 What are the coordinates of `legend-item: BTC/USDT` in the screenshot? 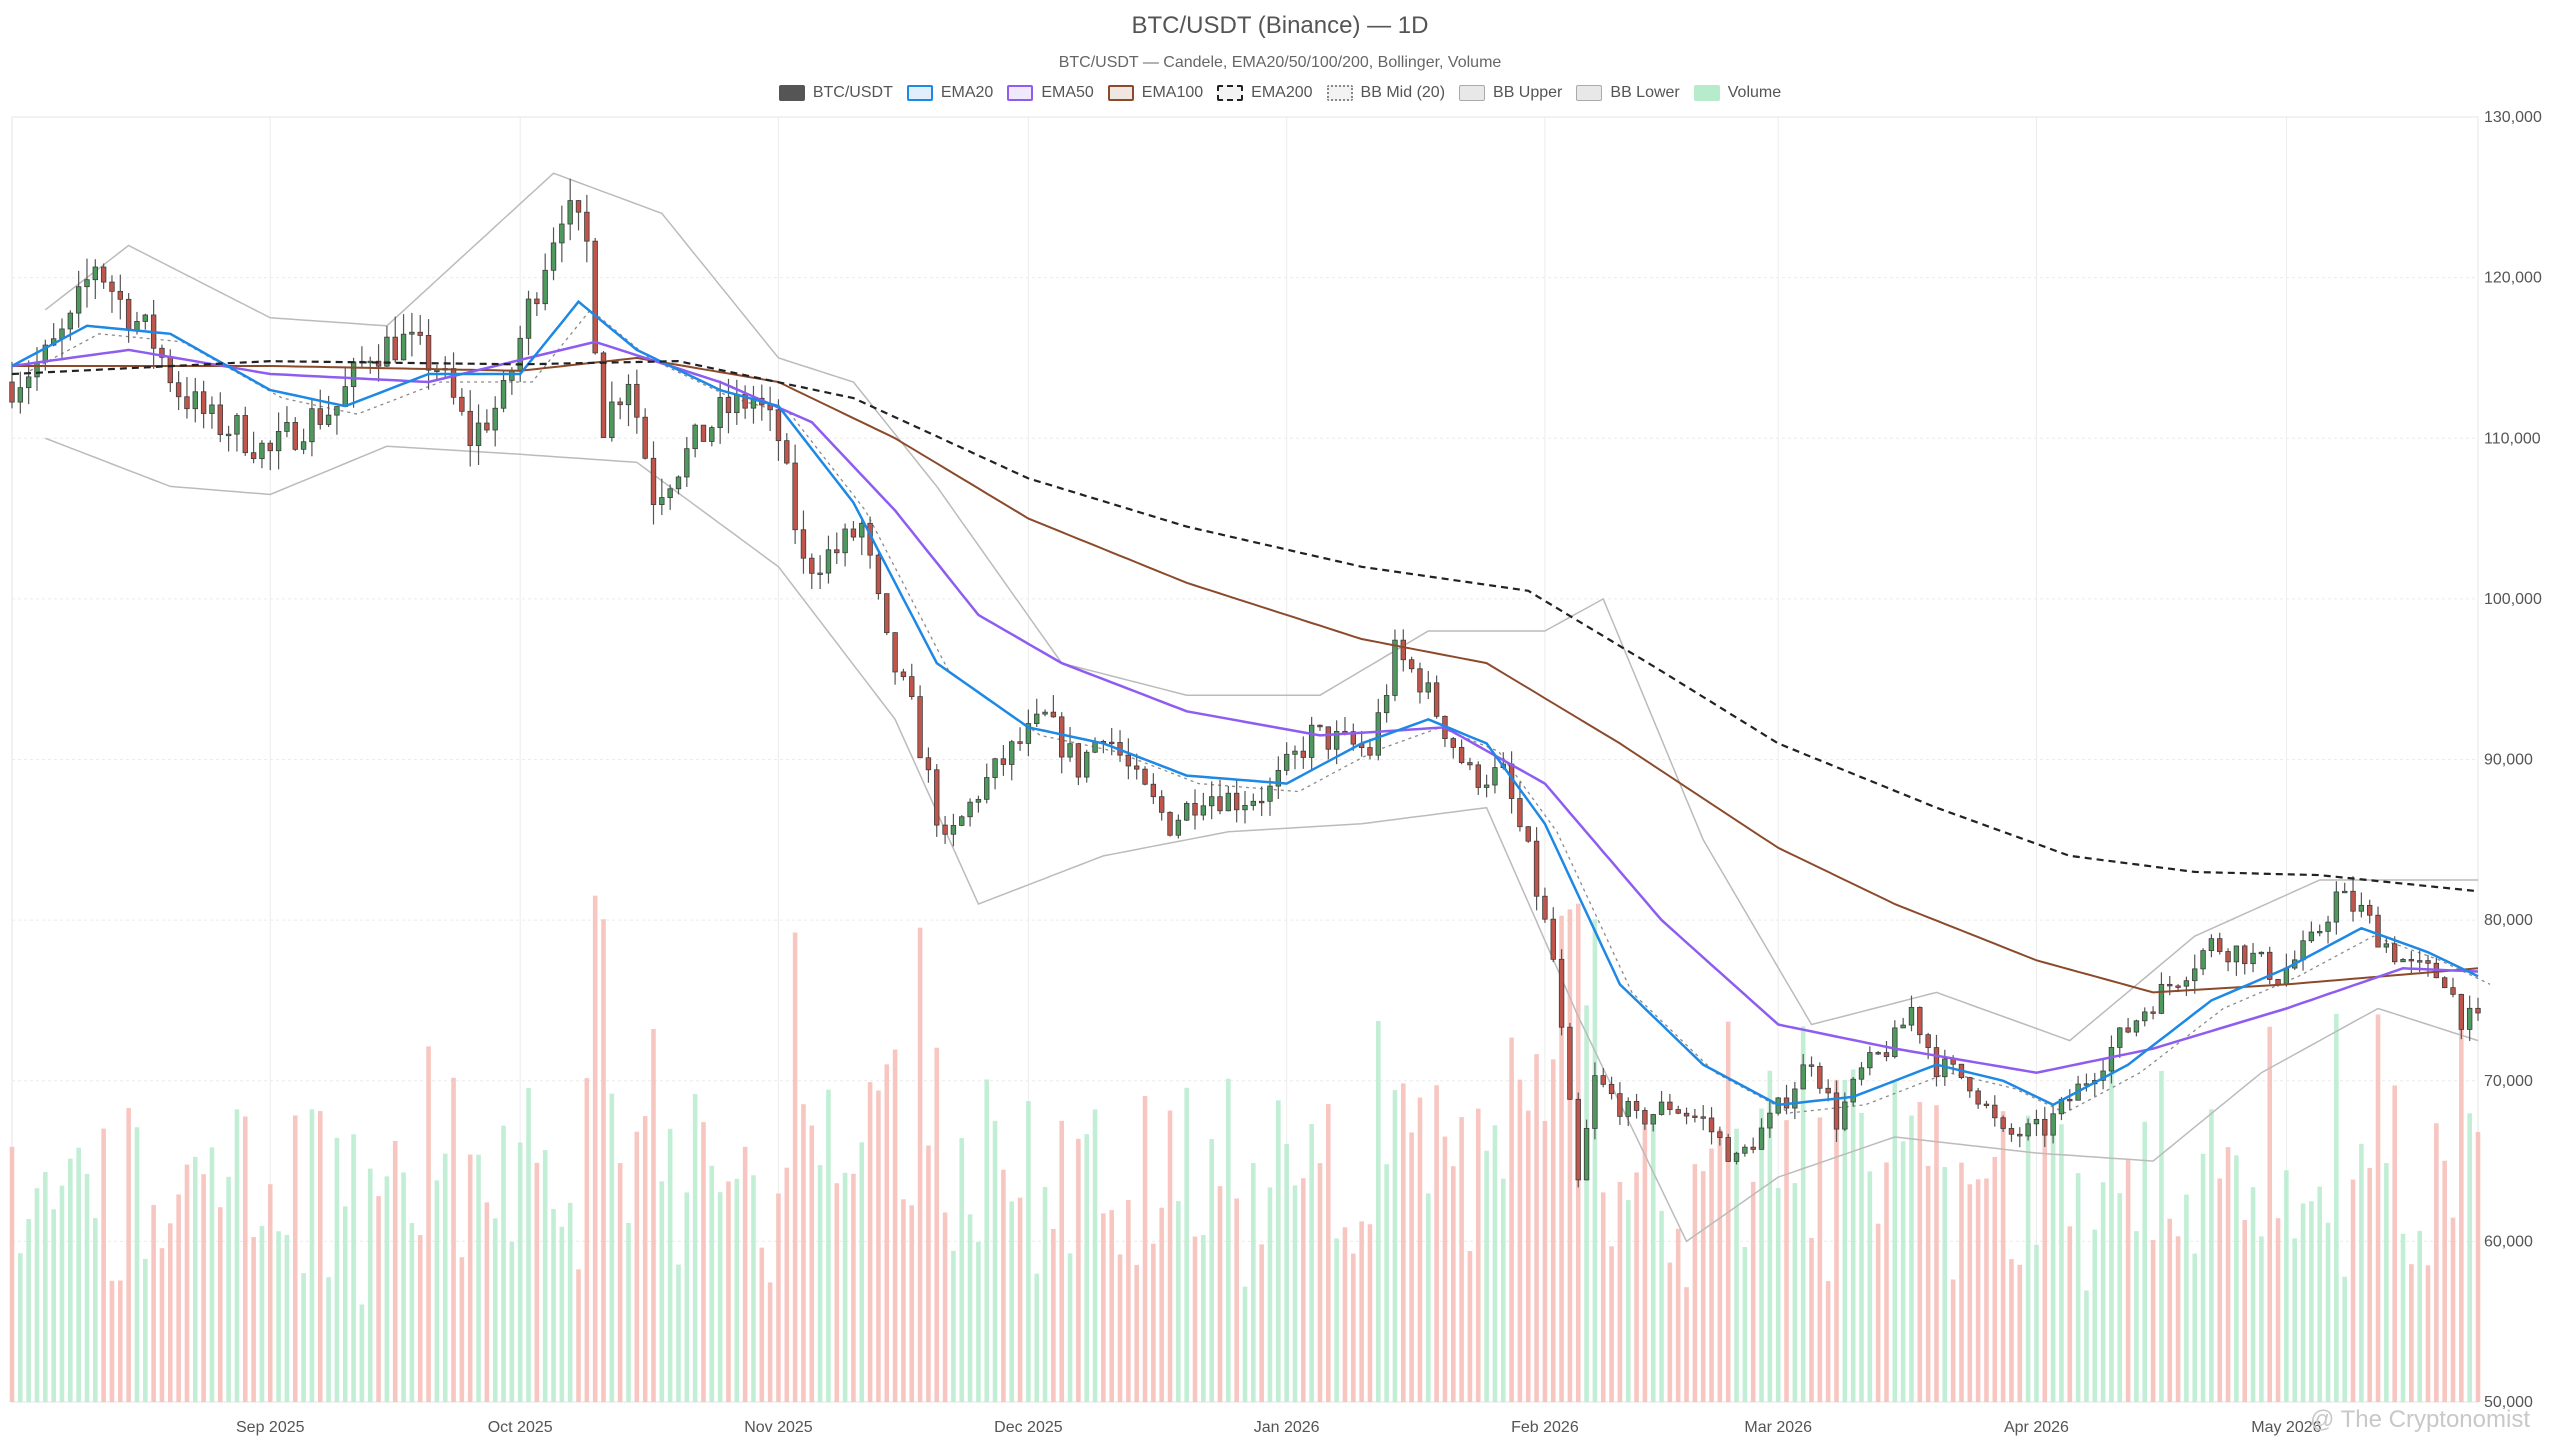 It's located at (835, 93).